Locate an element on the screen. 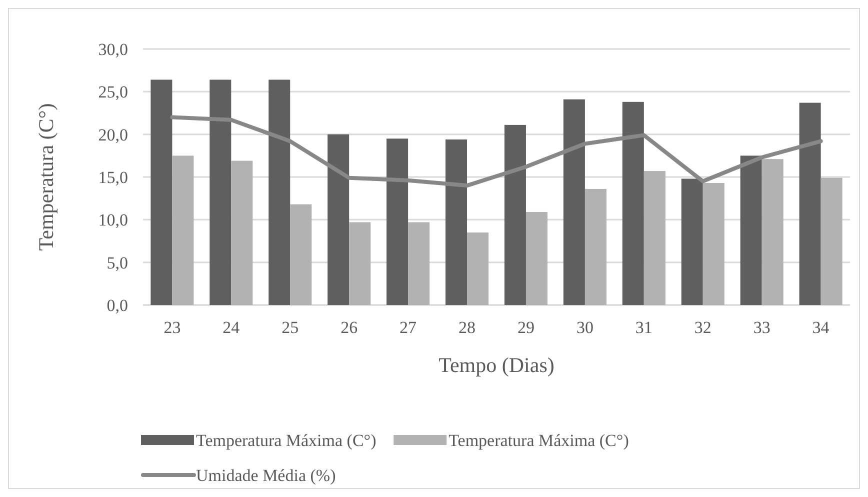 The width and height of the screenshot is (868, 497). y-tick-label: 30,0 is located at coordinates (113, 49).